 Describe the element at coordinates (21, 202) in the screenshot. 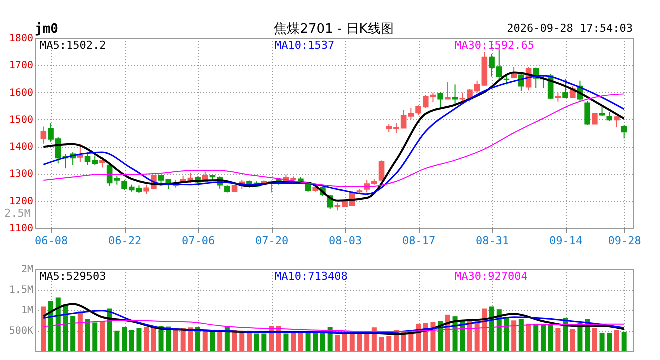

I see `y-tick-label: 1200` at that location.